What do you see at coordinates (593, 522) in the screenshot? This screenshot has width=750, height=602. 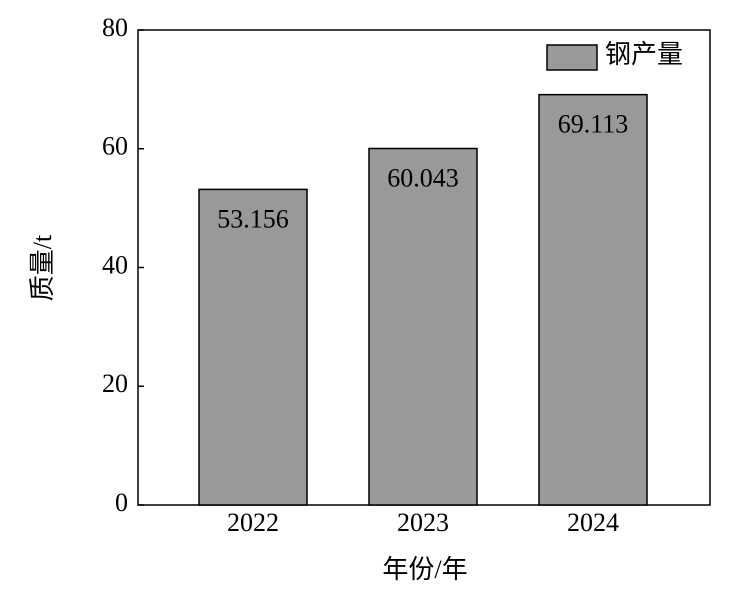 I see `x-tick-label: 2024` at bounding box center [593, 522].